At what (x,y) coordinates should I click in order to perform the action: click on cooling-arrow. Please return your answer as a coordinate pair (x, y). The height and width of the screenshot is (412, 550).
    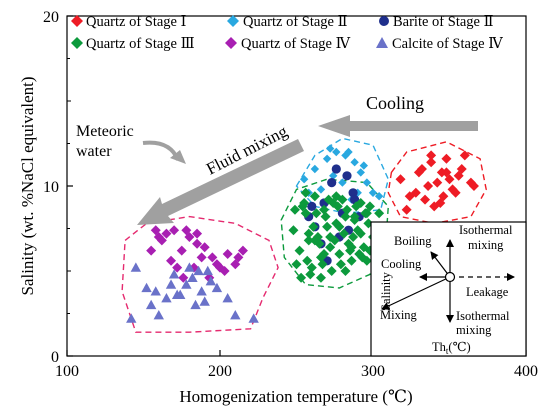
    Looking at the image, I should click on (398, 126).